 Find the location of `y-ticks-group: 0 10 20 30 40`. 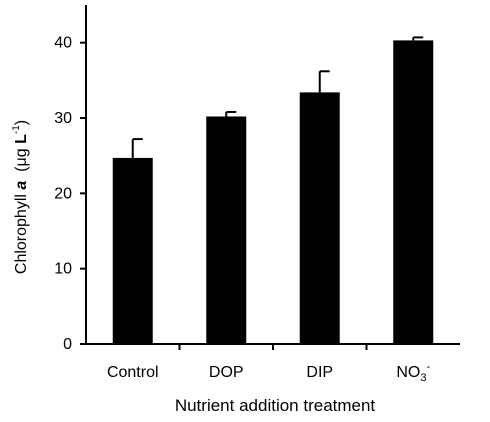

y-ticks-group: 0 10 20 30 40 is located at coordinates (70, 194).